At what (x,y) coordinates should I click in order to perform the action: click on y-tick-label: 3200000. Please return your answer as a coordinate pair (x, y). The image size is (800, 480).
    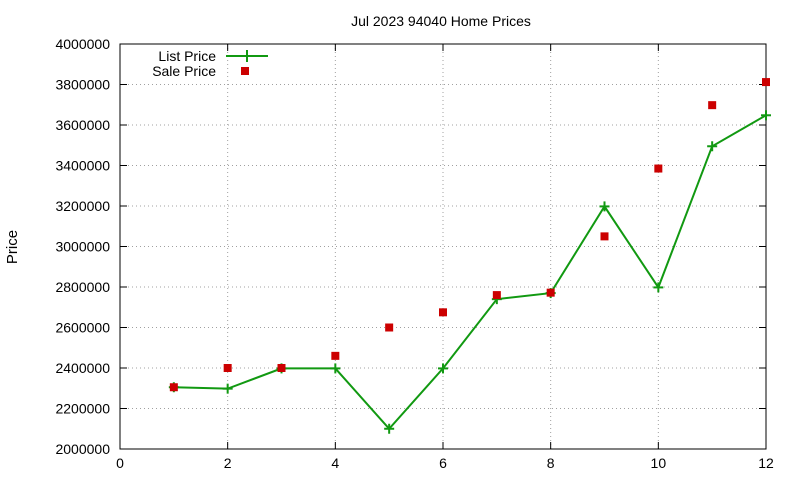
    Looking at the image, I should click on (82, 206).